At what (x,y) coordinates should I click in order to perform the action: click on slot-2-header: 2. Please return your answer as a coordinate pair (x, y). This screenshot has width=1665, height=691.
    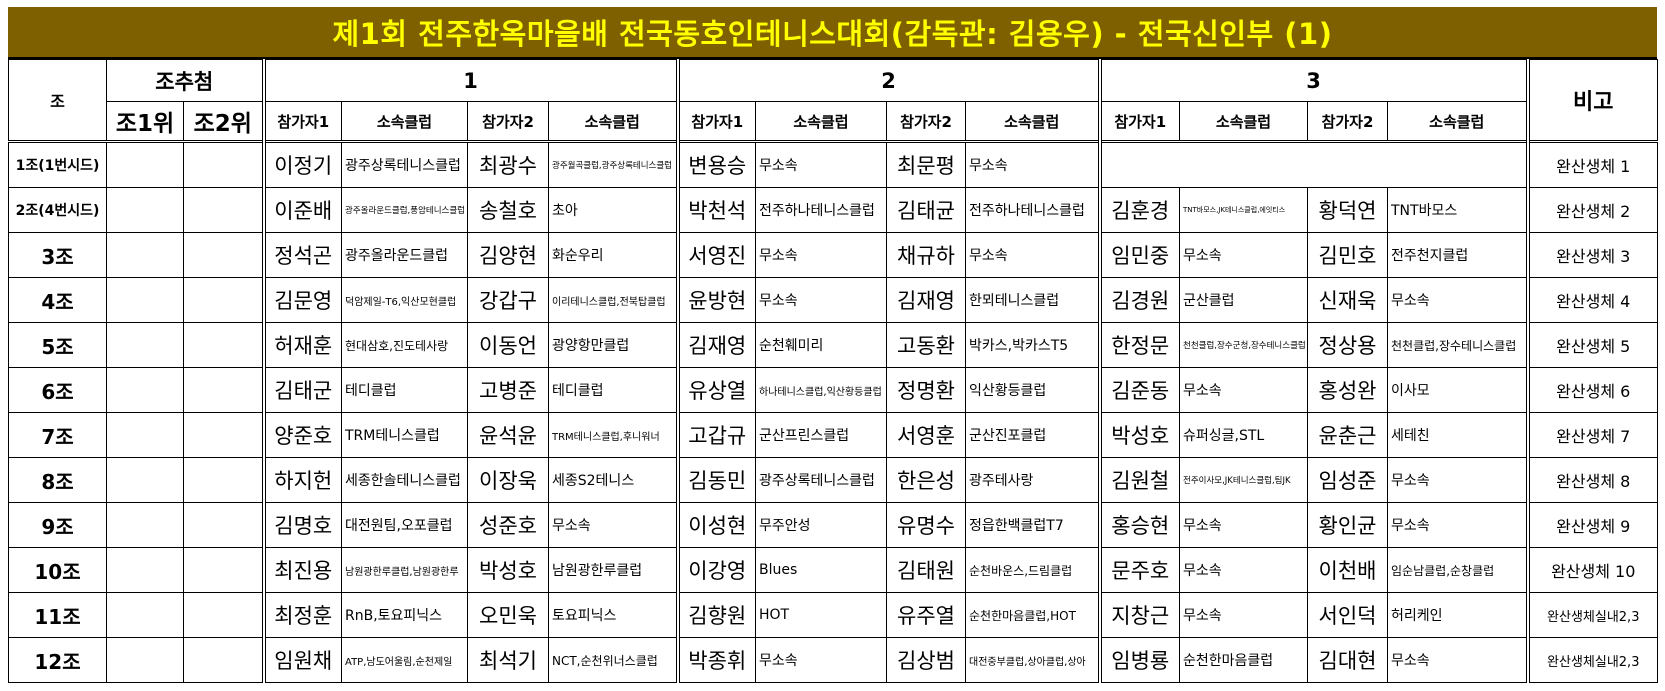
    Looking at the image, I should click on (887, 80).